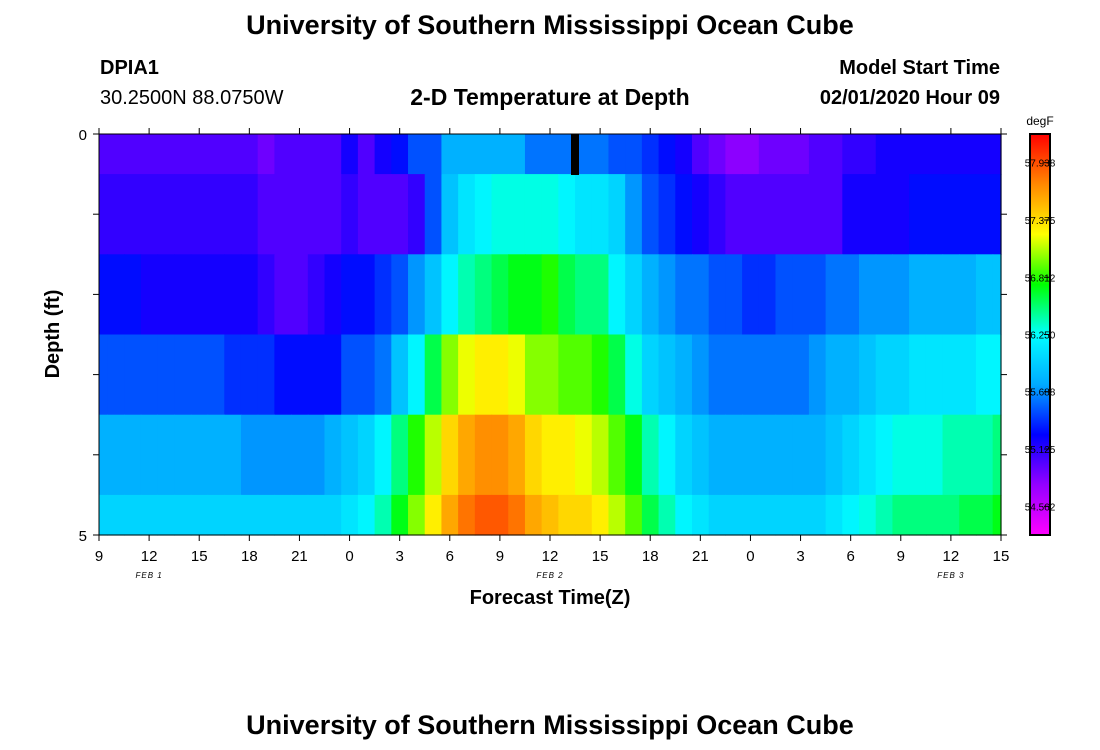 Image resolution: width=1100 pixels, height=750 pixels. Describe the element at coordinates (1040, 334) in the screenshot. I see `colorbar-fill` at that location.